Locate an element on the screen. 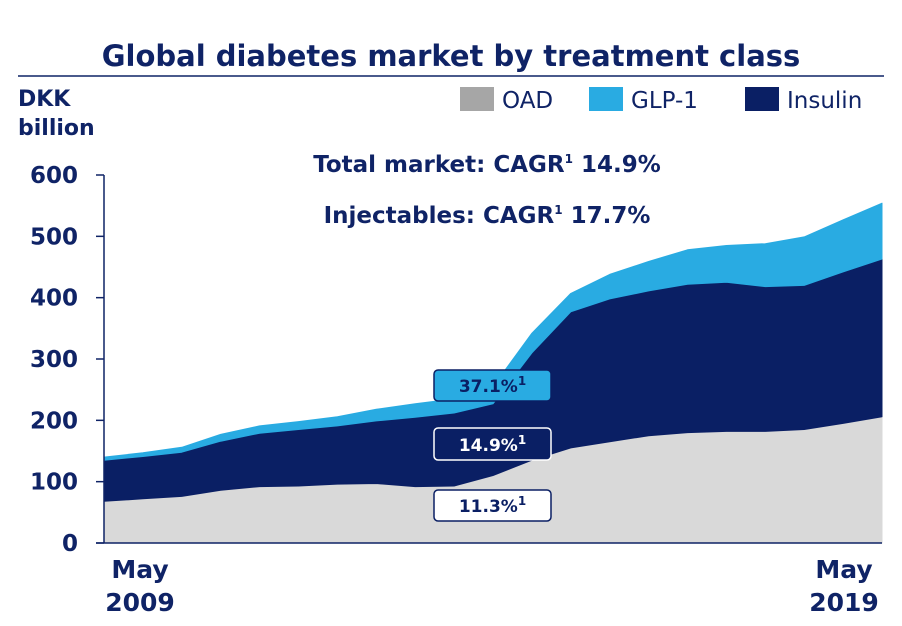  badge-glp1: 37.1%1 is located at coordinates (492, 385).